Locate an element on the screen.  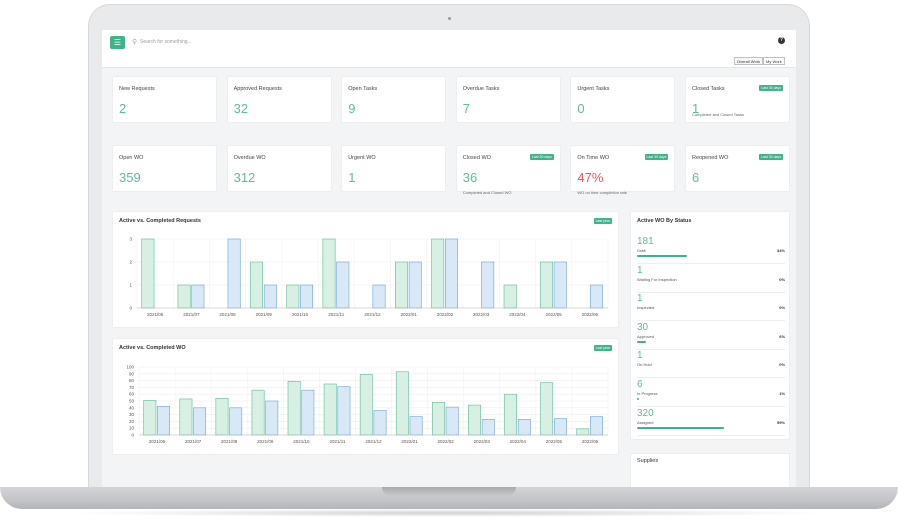
card-urgent-wo: Urgent WO 1 is located at coordinates (394, 168).